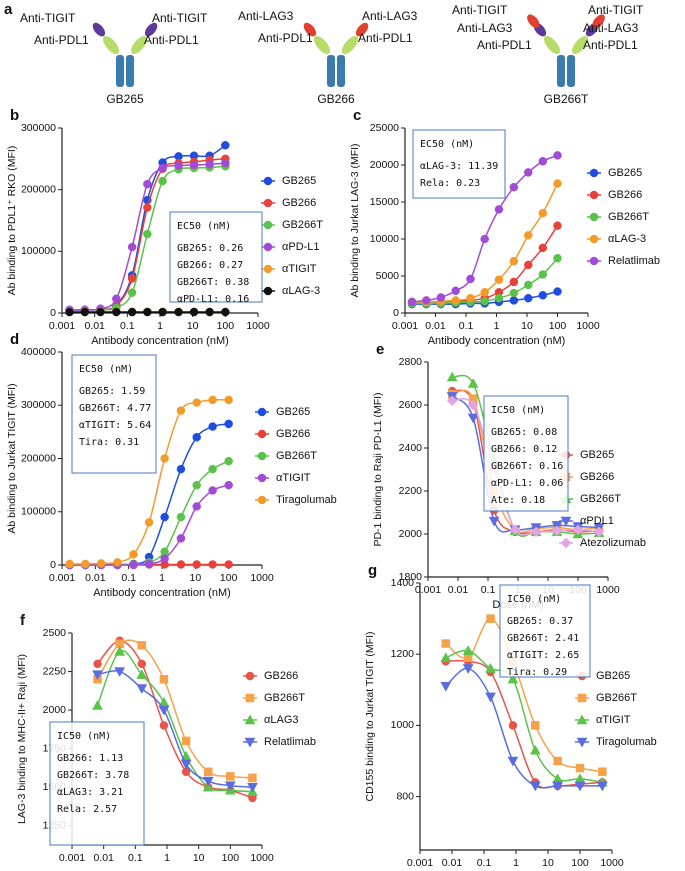  I want to click on annotation-line: GB266: 1.13, so click(90, 758).